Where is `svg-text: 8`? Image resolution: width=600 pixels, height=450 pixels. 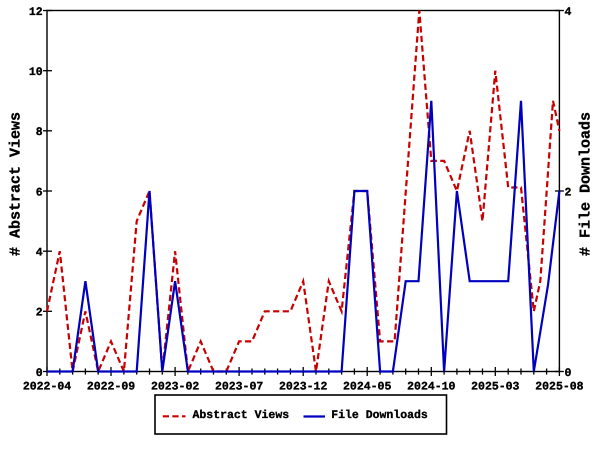
svg-text: 8 is located at coordinates (39, 132).